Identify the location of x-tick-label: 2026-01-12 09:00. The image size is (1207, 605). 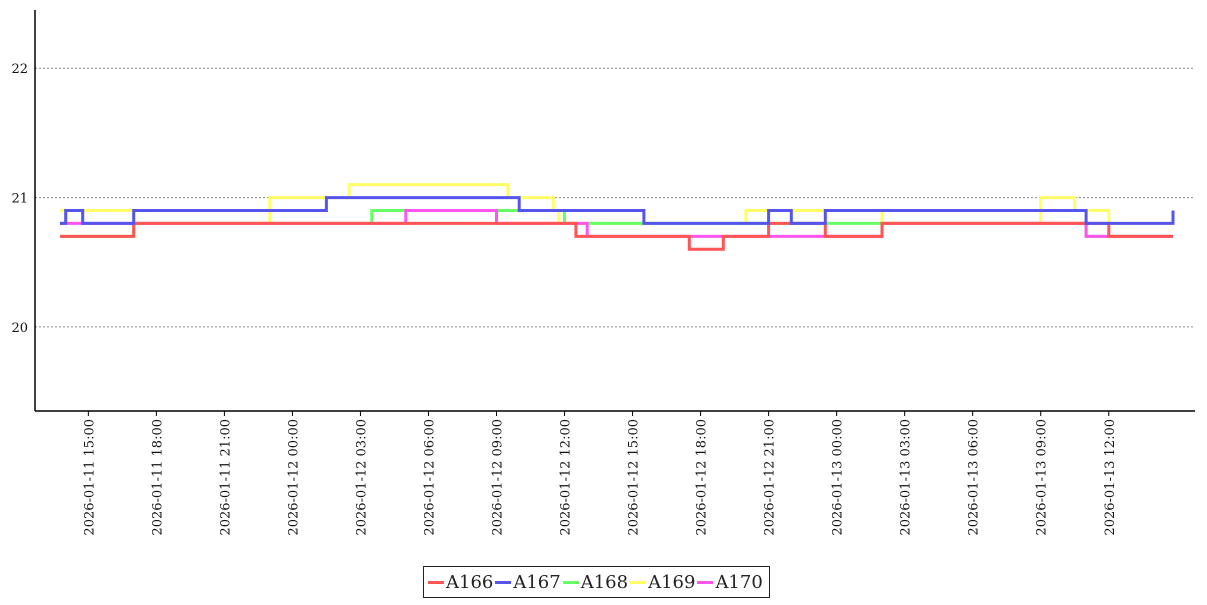
(498, 477).